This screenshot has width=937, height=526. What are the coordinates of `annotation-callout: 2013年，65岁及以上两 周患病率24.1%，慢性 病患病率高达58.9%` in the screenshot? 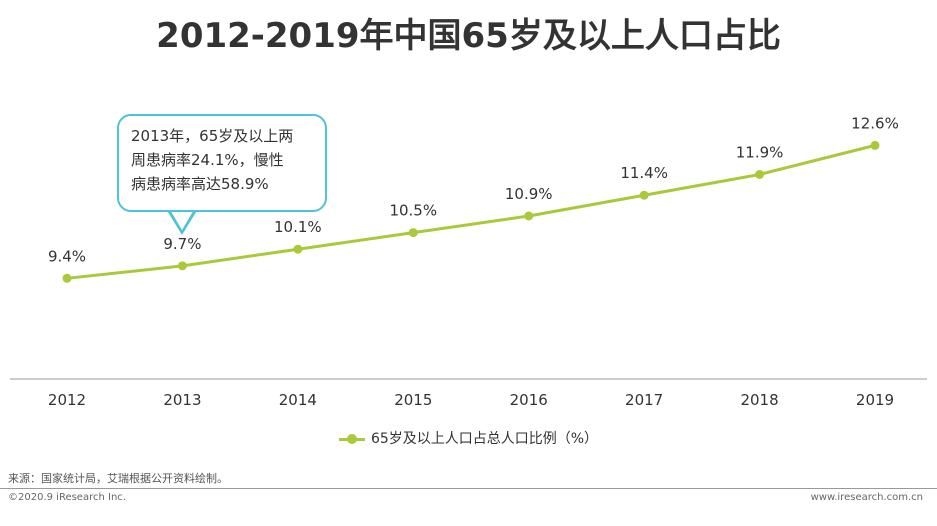 It's located at (222, 163).